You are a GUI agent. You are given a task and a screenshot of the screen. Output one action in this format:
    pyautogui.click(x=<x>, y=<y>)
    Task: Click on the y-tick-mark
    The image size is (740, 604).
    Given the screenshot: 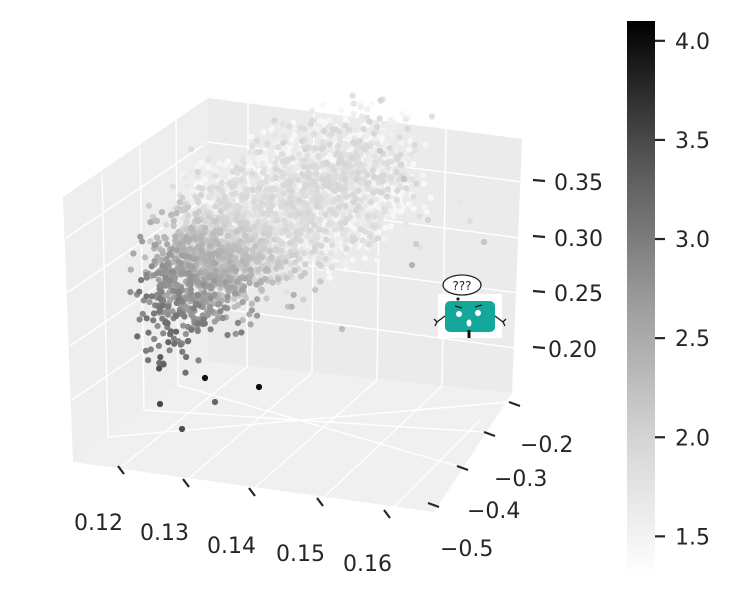 What is the action you would take?
    pyautogui.click(x=489, y=434)
    